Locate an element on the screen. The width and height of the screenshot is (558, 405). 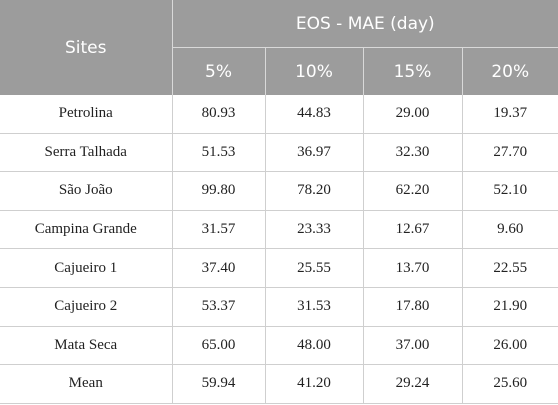
header-cell: EOS - MAE (day) is located at coordinates (364, 24).